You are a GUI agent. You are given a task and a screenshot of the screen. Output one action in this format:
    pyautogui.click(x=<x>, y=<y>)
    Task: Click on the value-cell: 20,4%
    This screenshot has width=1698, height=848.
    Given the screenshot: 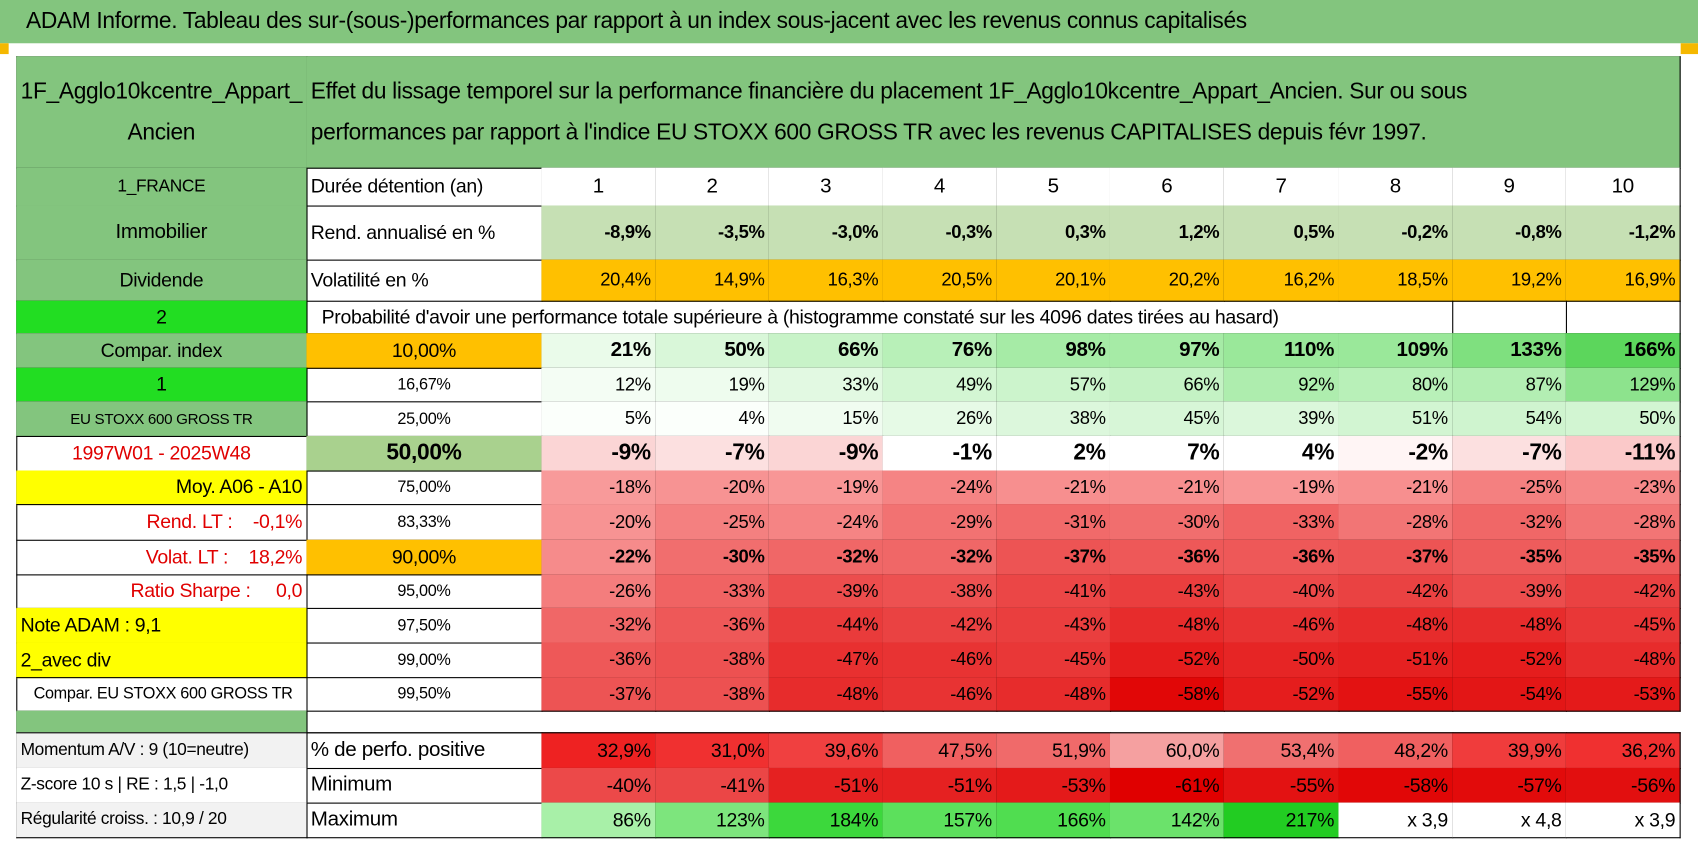 What is the action you would take?
    pyautogui.click(x=599, y=280)
    